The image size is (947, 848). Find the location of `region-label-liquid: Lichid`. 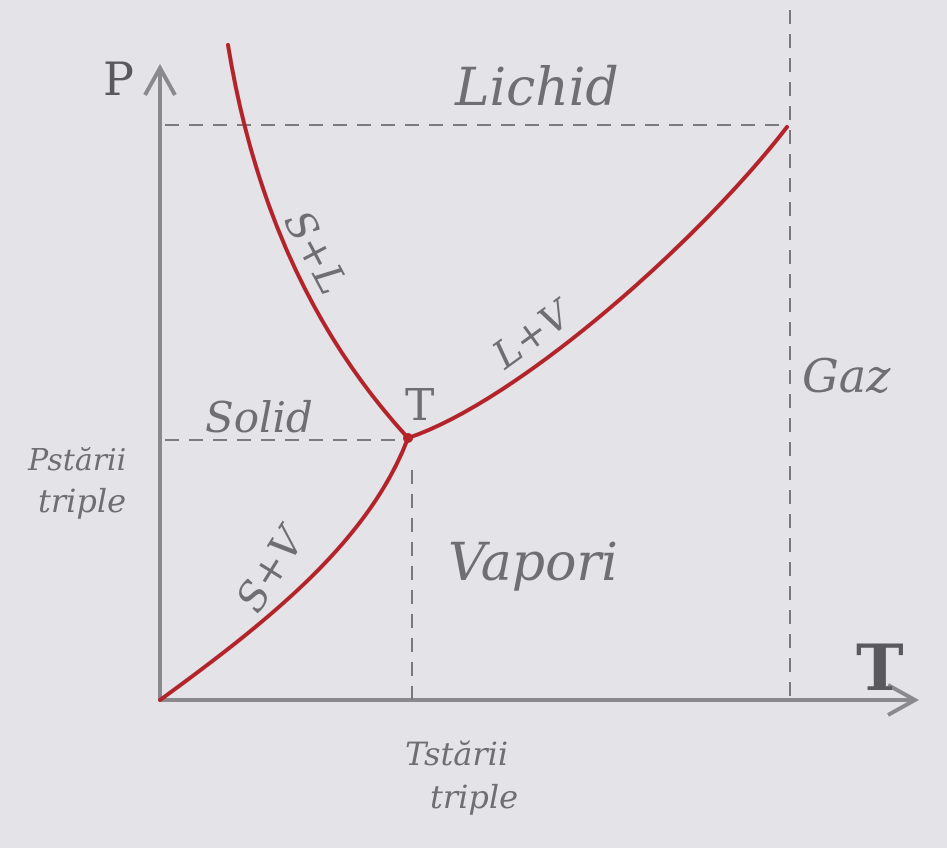

region-label-liquid: Lichid is located at coordinates (536, 88).